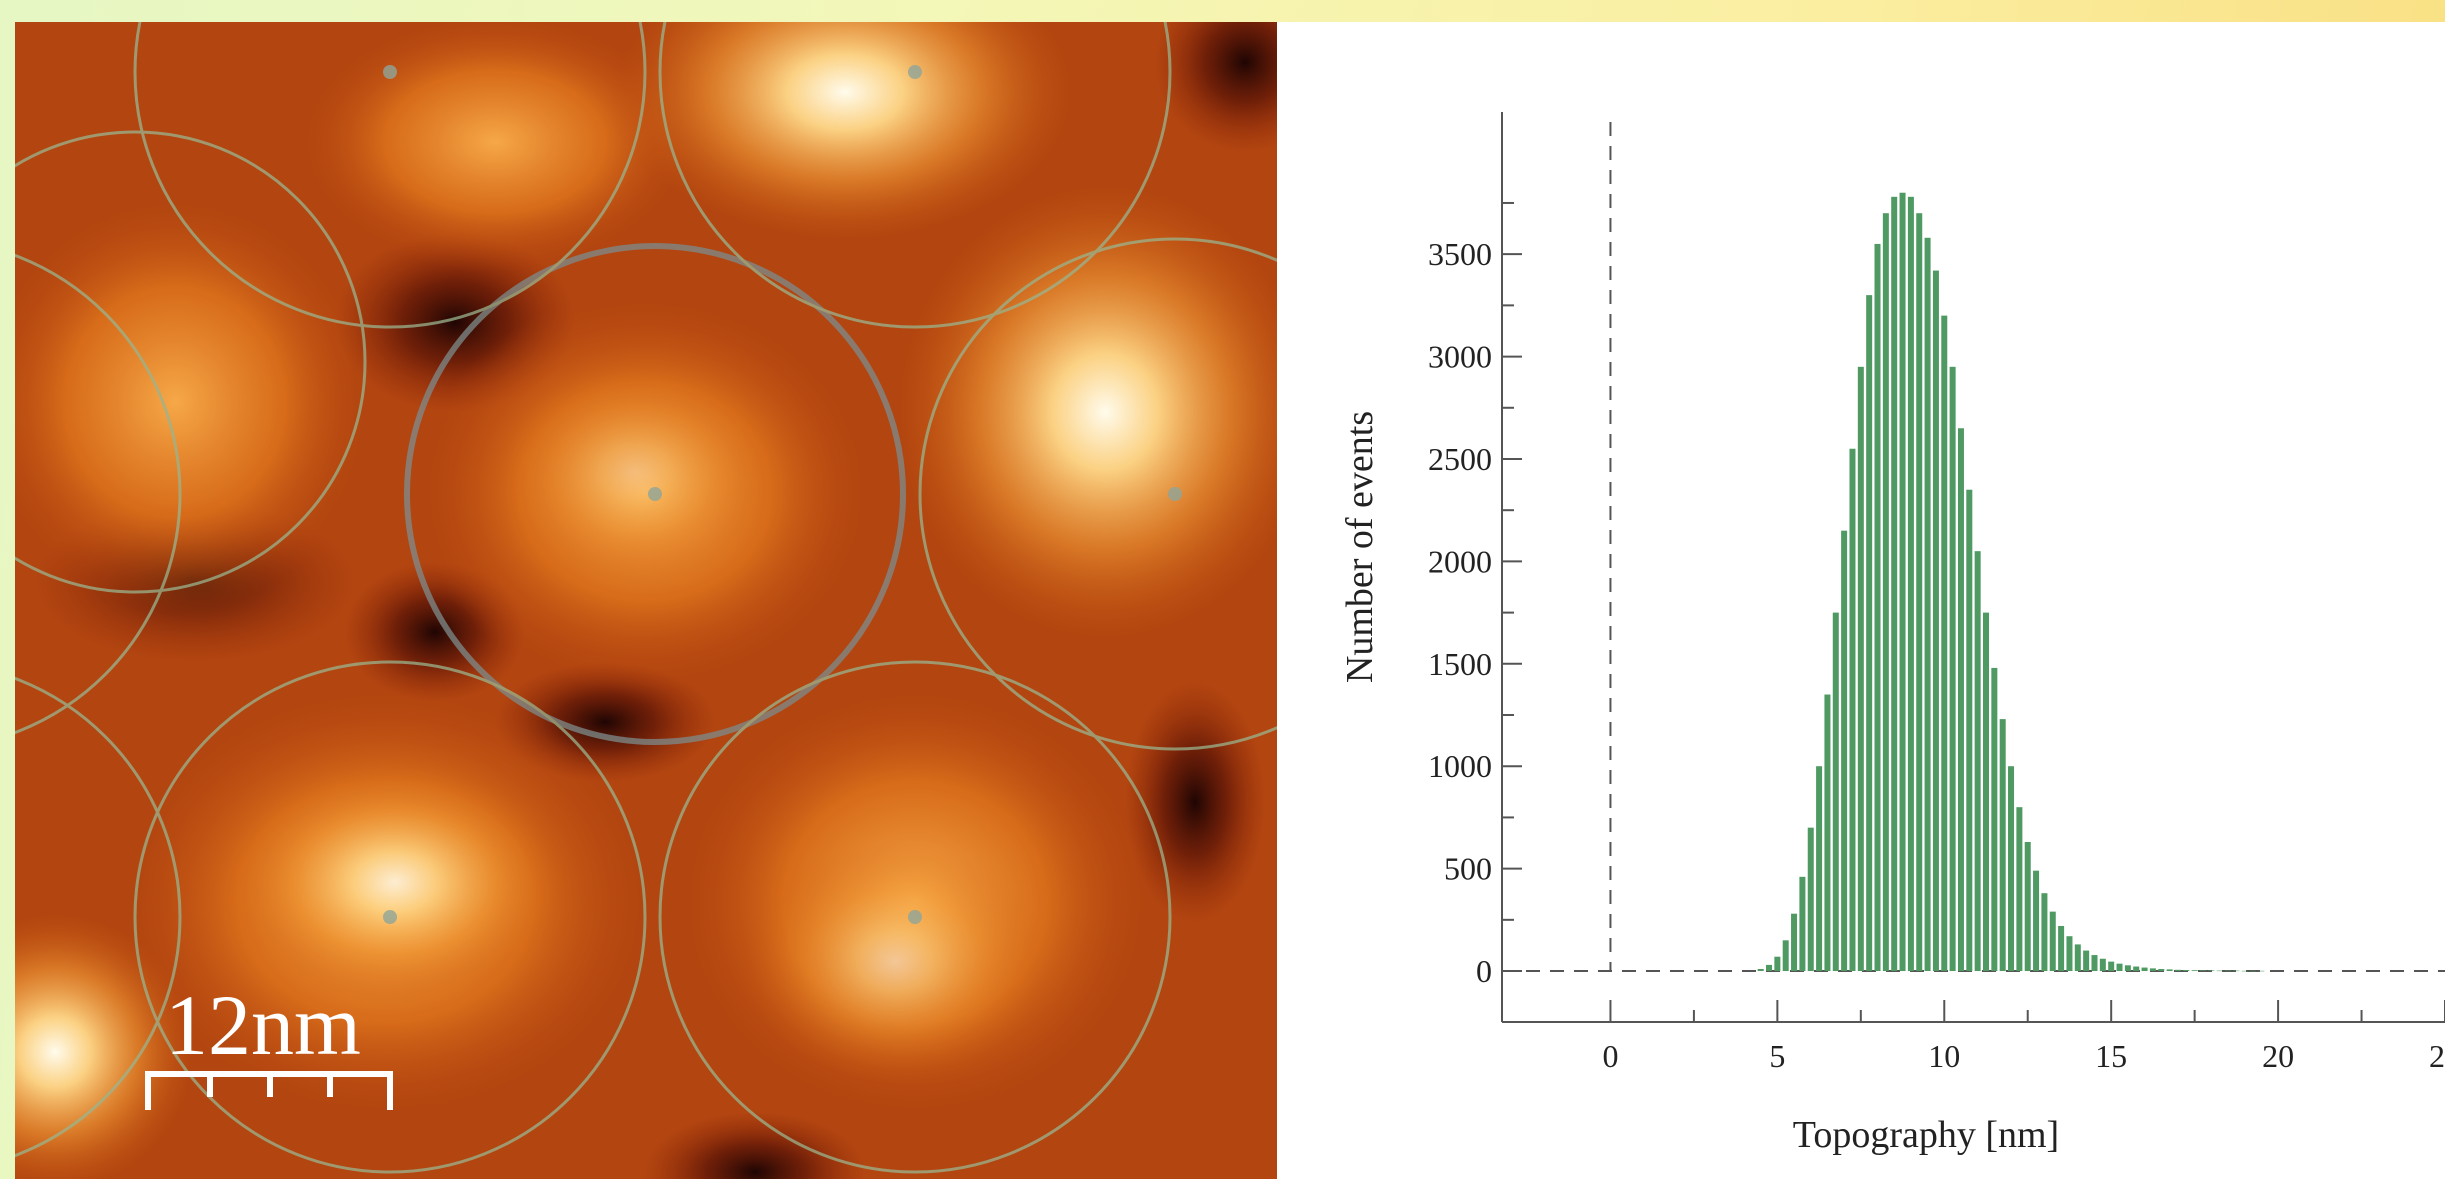 This screenshot has height=1179, width=2445. I want to click on y-tick-label: 1000, so click(1460, 766).